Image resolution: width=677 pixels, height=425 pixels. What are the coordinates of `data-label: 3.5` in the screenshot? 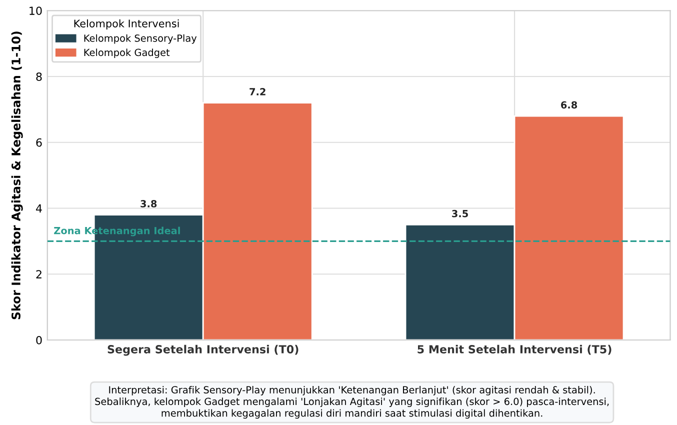 It's located at (460, 214).